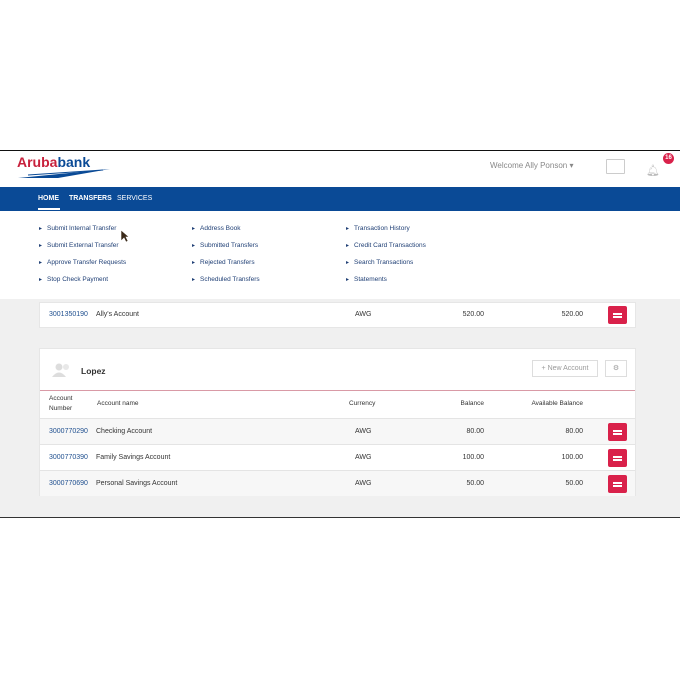  I want to click on menu-item: Credit Card Transactions, so click(386, 245).